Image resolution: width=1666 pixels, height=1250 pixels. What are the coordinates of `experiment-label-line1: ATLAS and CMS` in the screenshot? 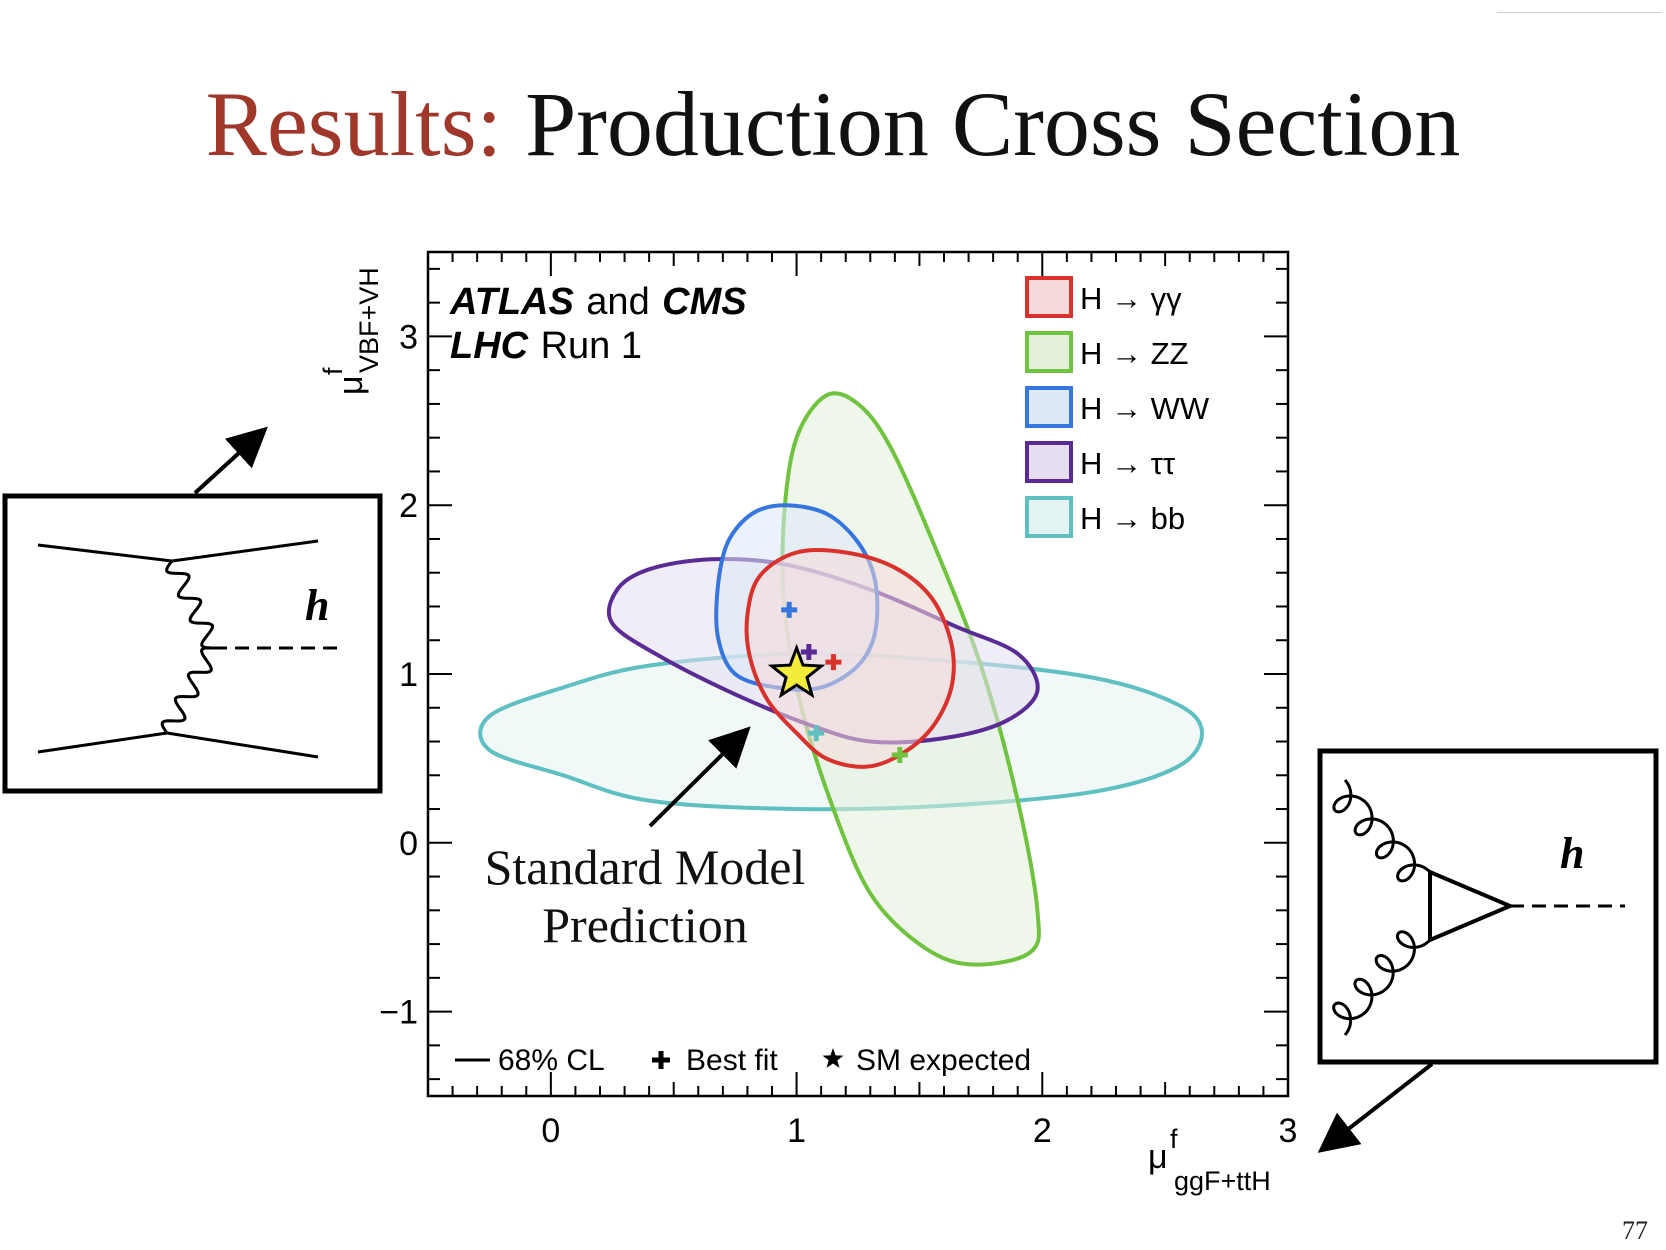 It's located at (598, 302).